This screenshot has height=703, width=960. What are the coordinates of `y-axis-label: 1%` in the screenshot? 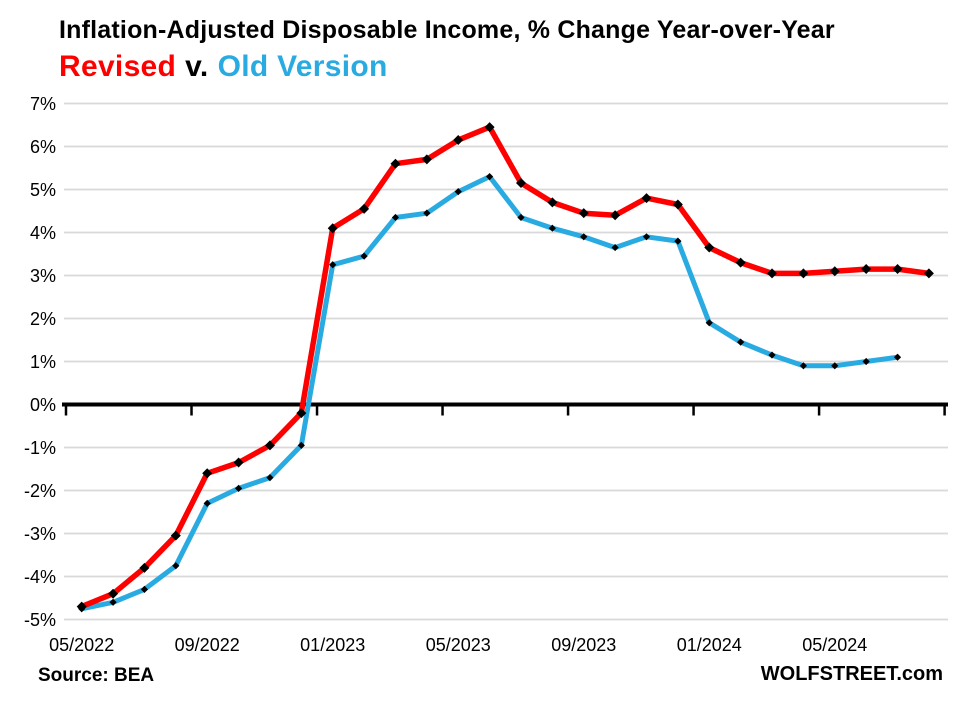 It's located at (43, 362).